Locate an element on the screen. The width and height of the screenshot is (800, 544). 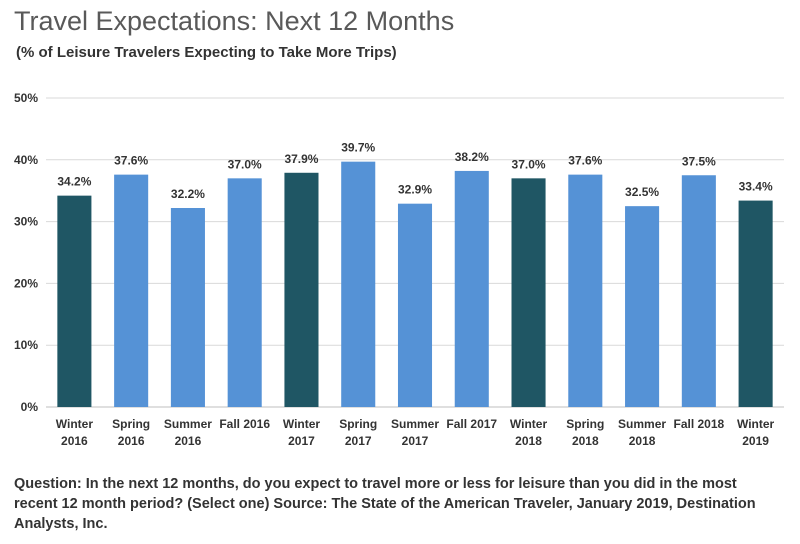
data-label: 37.5% is located at coordinates (699, 161).